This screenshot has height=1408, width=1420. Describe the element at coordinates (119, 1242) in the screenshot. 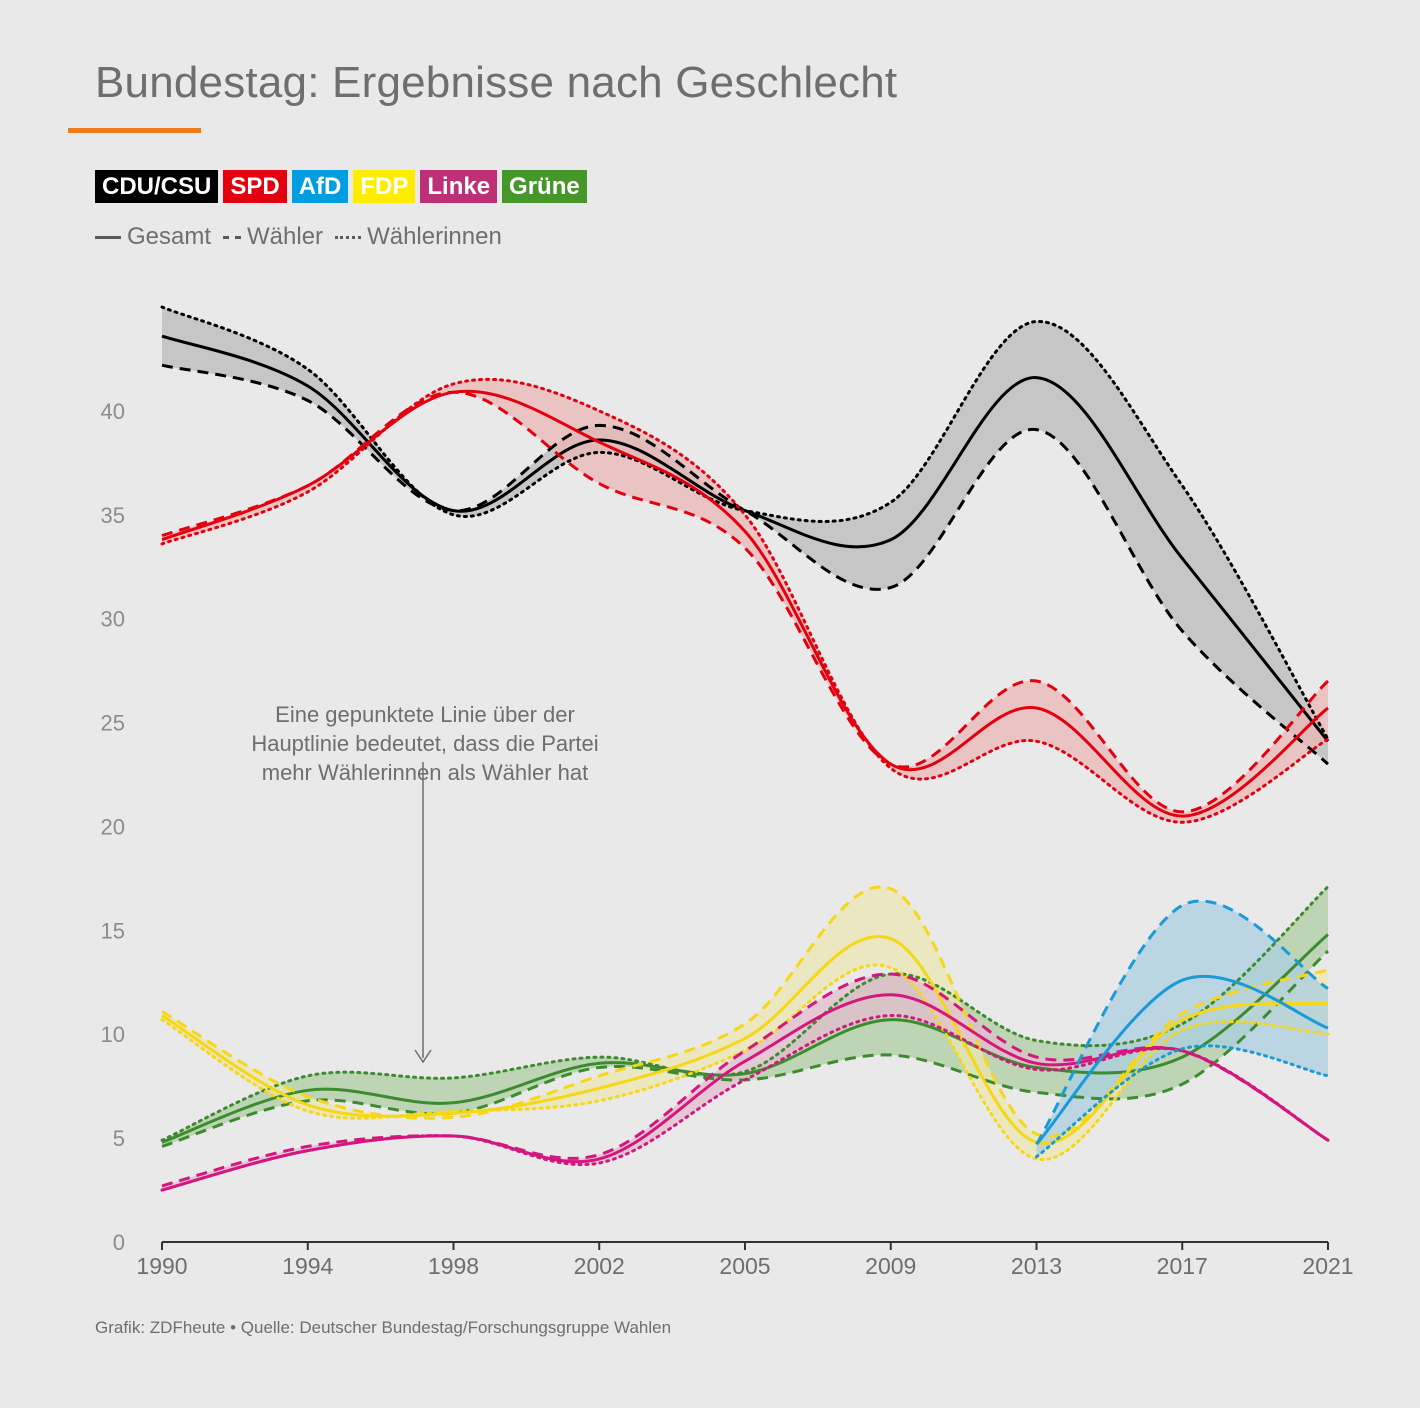

I see `y-tick-label: 0` at that location.